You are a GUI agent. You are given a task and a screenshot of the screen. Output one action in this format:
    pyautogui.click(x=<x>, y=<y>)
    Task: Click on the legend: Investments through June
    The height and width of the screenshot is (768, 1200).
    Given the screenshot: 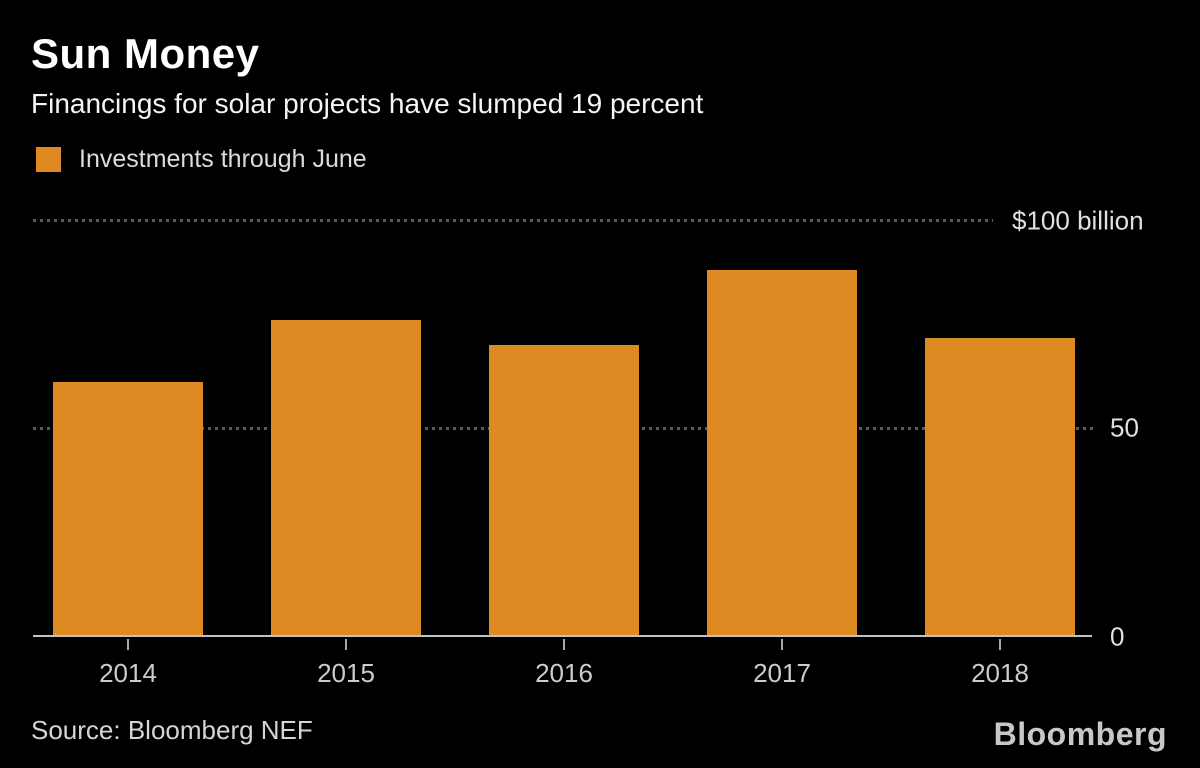 What is the action you would take?
    pyautogui.click(x=201, y=159)
    